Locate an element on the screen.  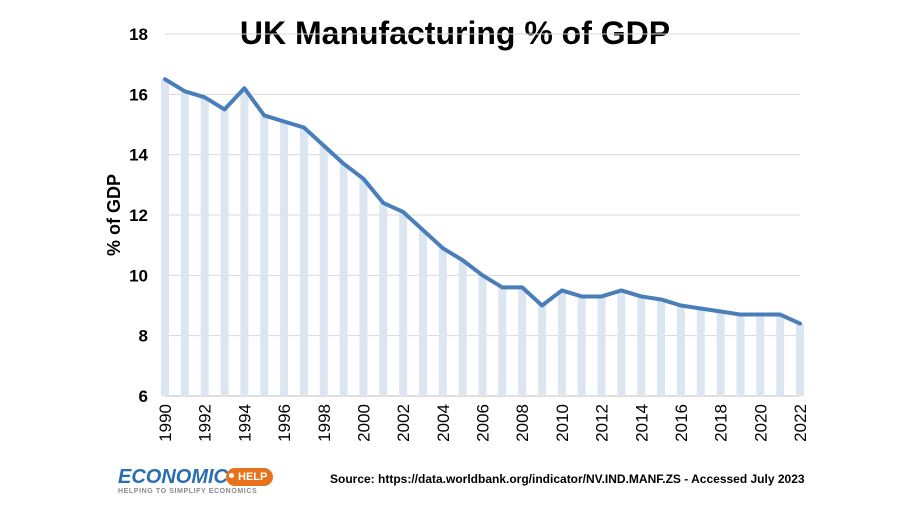
y-tick-label: 14 is located at coordinates (138, 155).